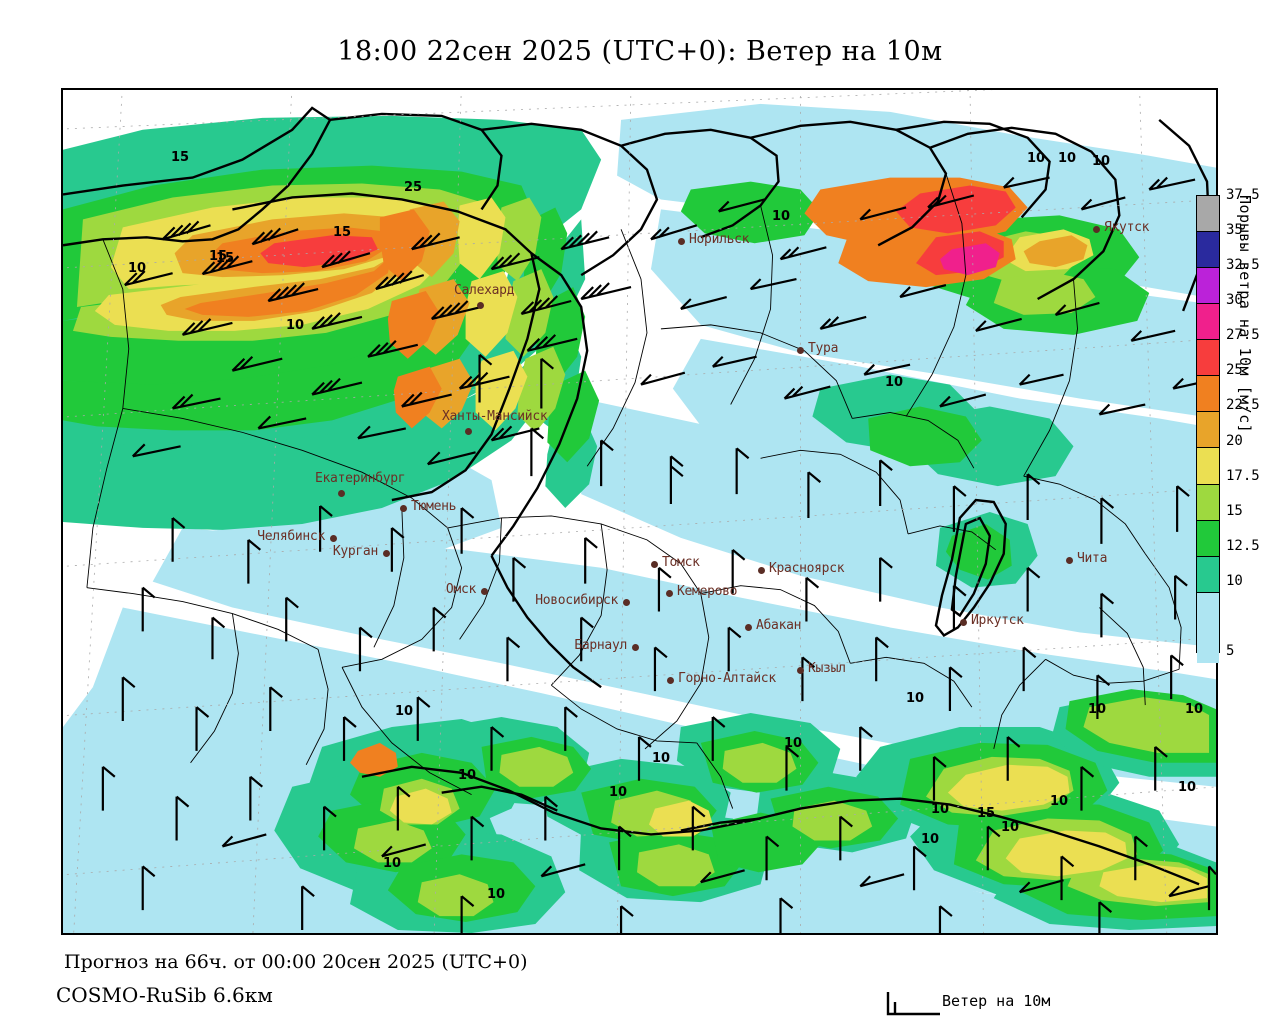 This screenshot has height=1024, width=1280. What do you see at coordinates (1208, 574) in the screenshot?
I see `colorbar-band-10-12.5` at bounding box center [1208, 574].